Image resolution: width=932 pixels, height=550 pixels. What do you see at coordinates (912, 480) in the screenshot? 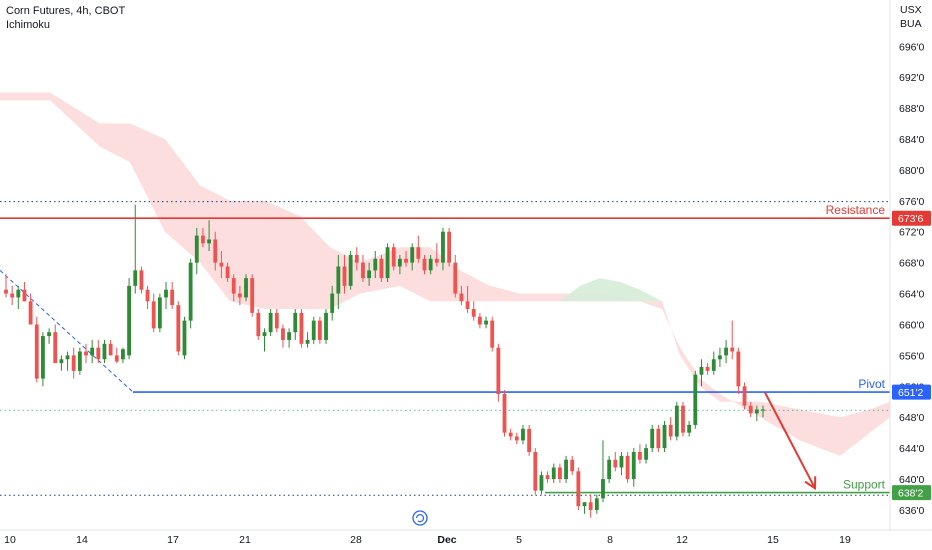
I see `price-tick-label: 640'0` at bounding box center [912, 480].